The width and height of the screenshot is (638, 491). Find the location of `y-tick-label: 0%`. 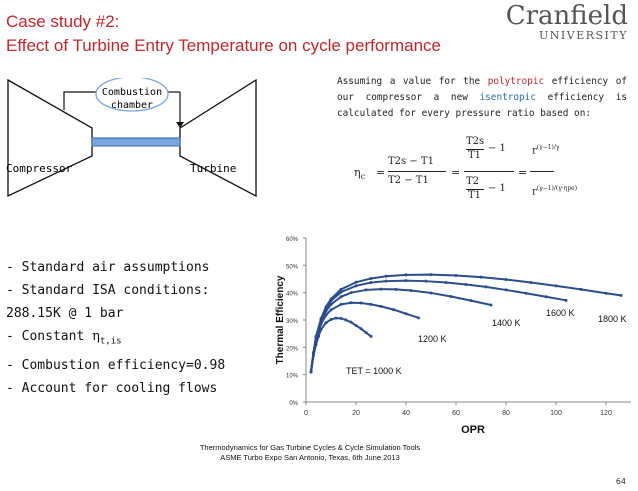

y-tick-label: 0% is located at coordinates (293, 404).